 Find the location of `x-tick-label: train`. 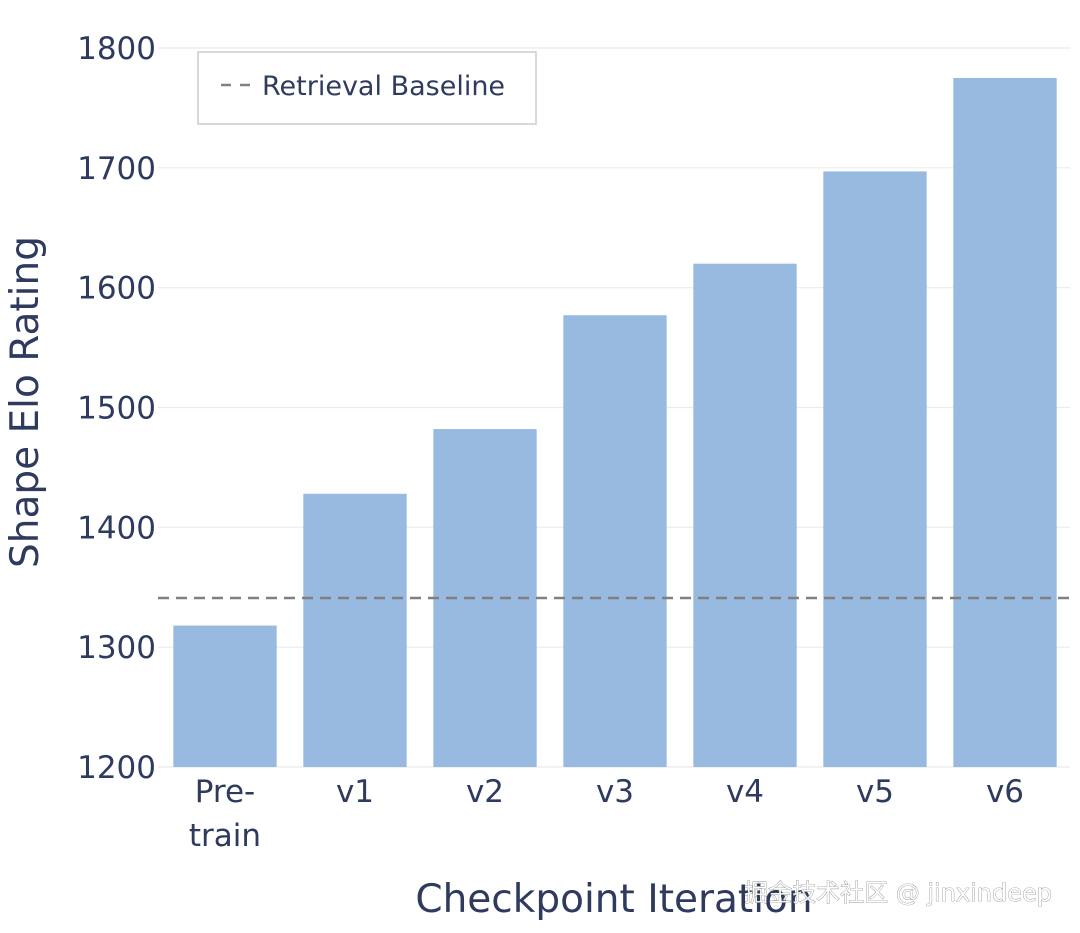

x-tick-label: train is located at coordinates (225, 836).